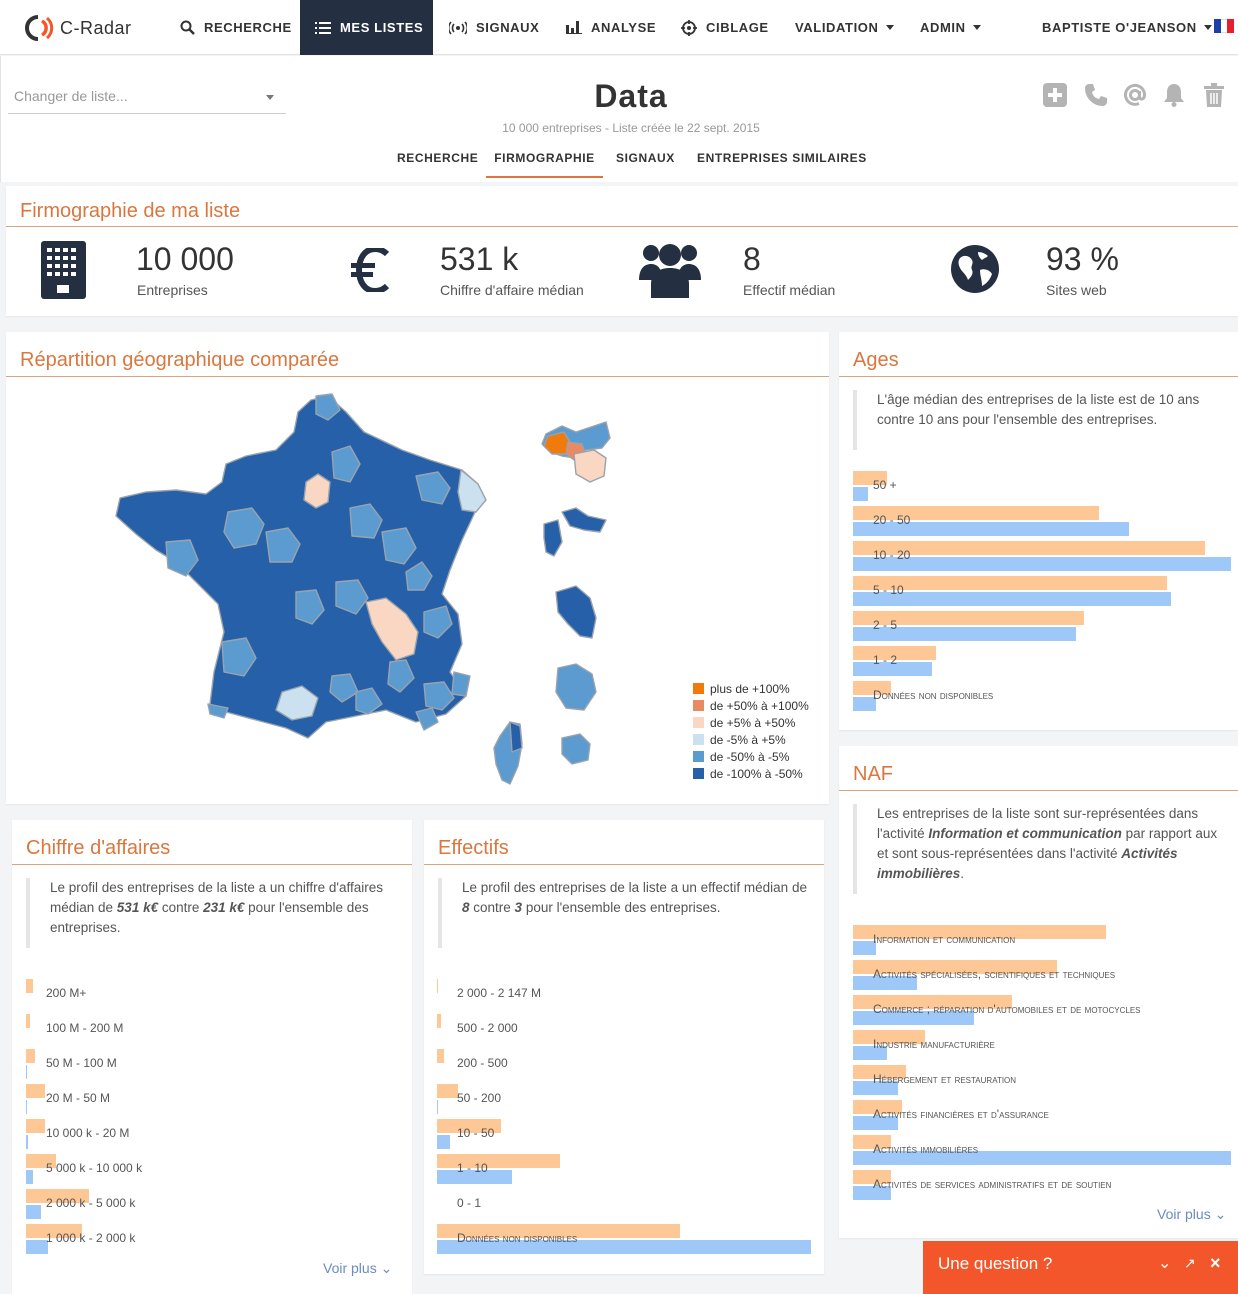  Describe the element at coordinates (961, 1114) in the screenshot. I see `bar-label: Activités financières et d'assurance` at that location.